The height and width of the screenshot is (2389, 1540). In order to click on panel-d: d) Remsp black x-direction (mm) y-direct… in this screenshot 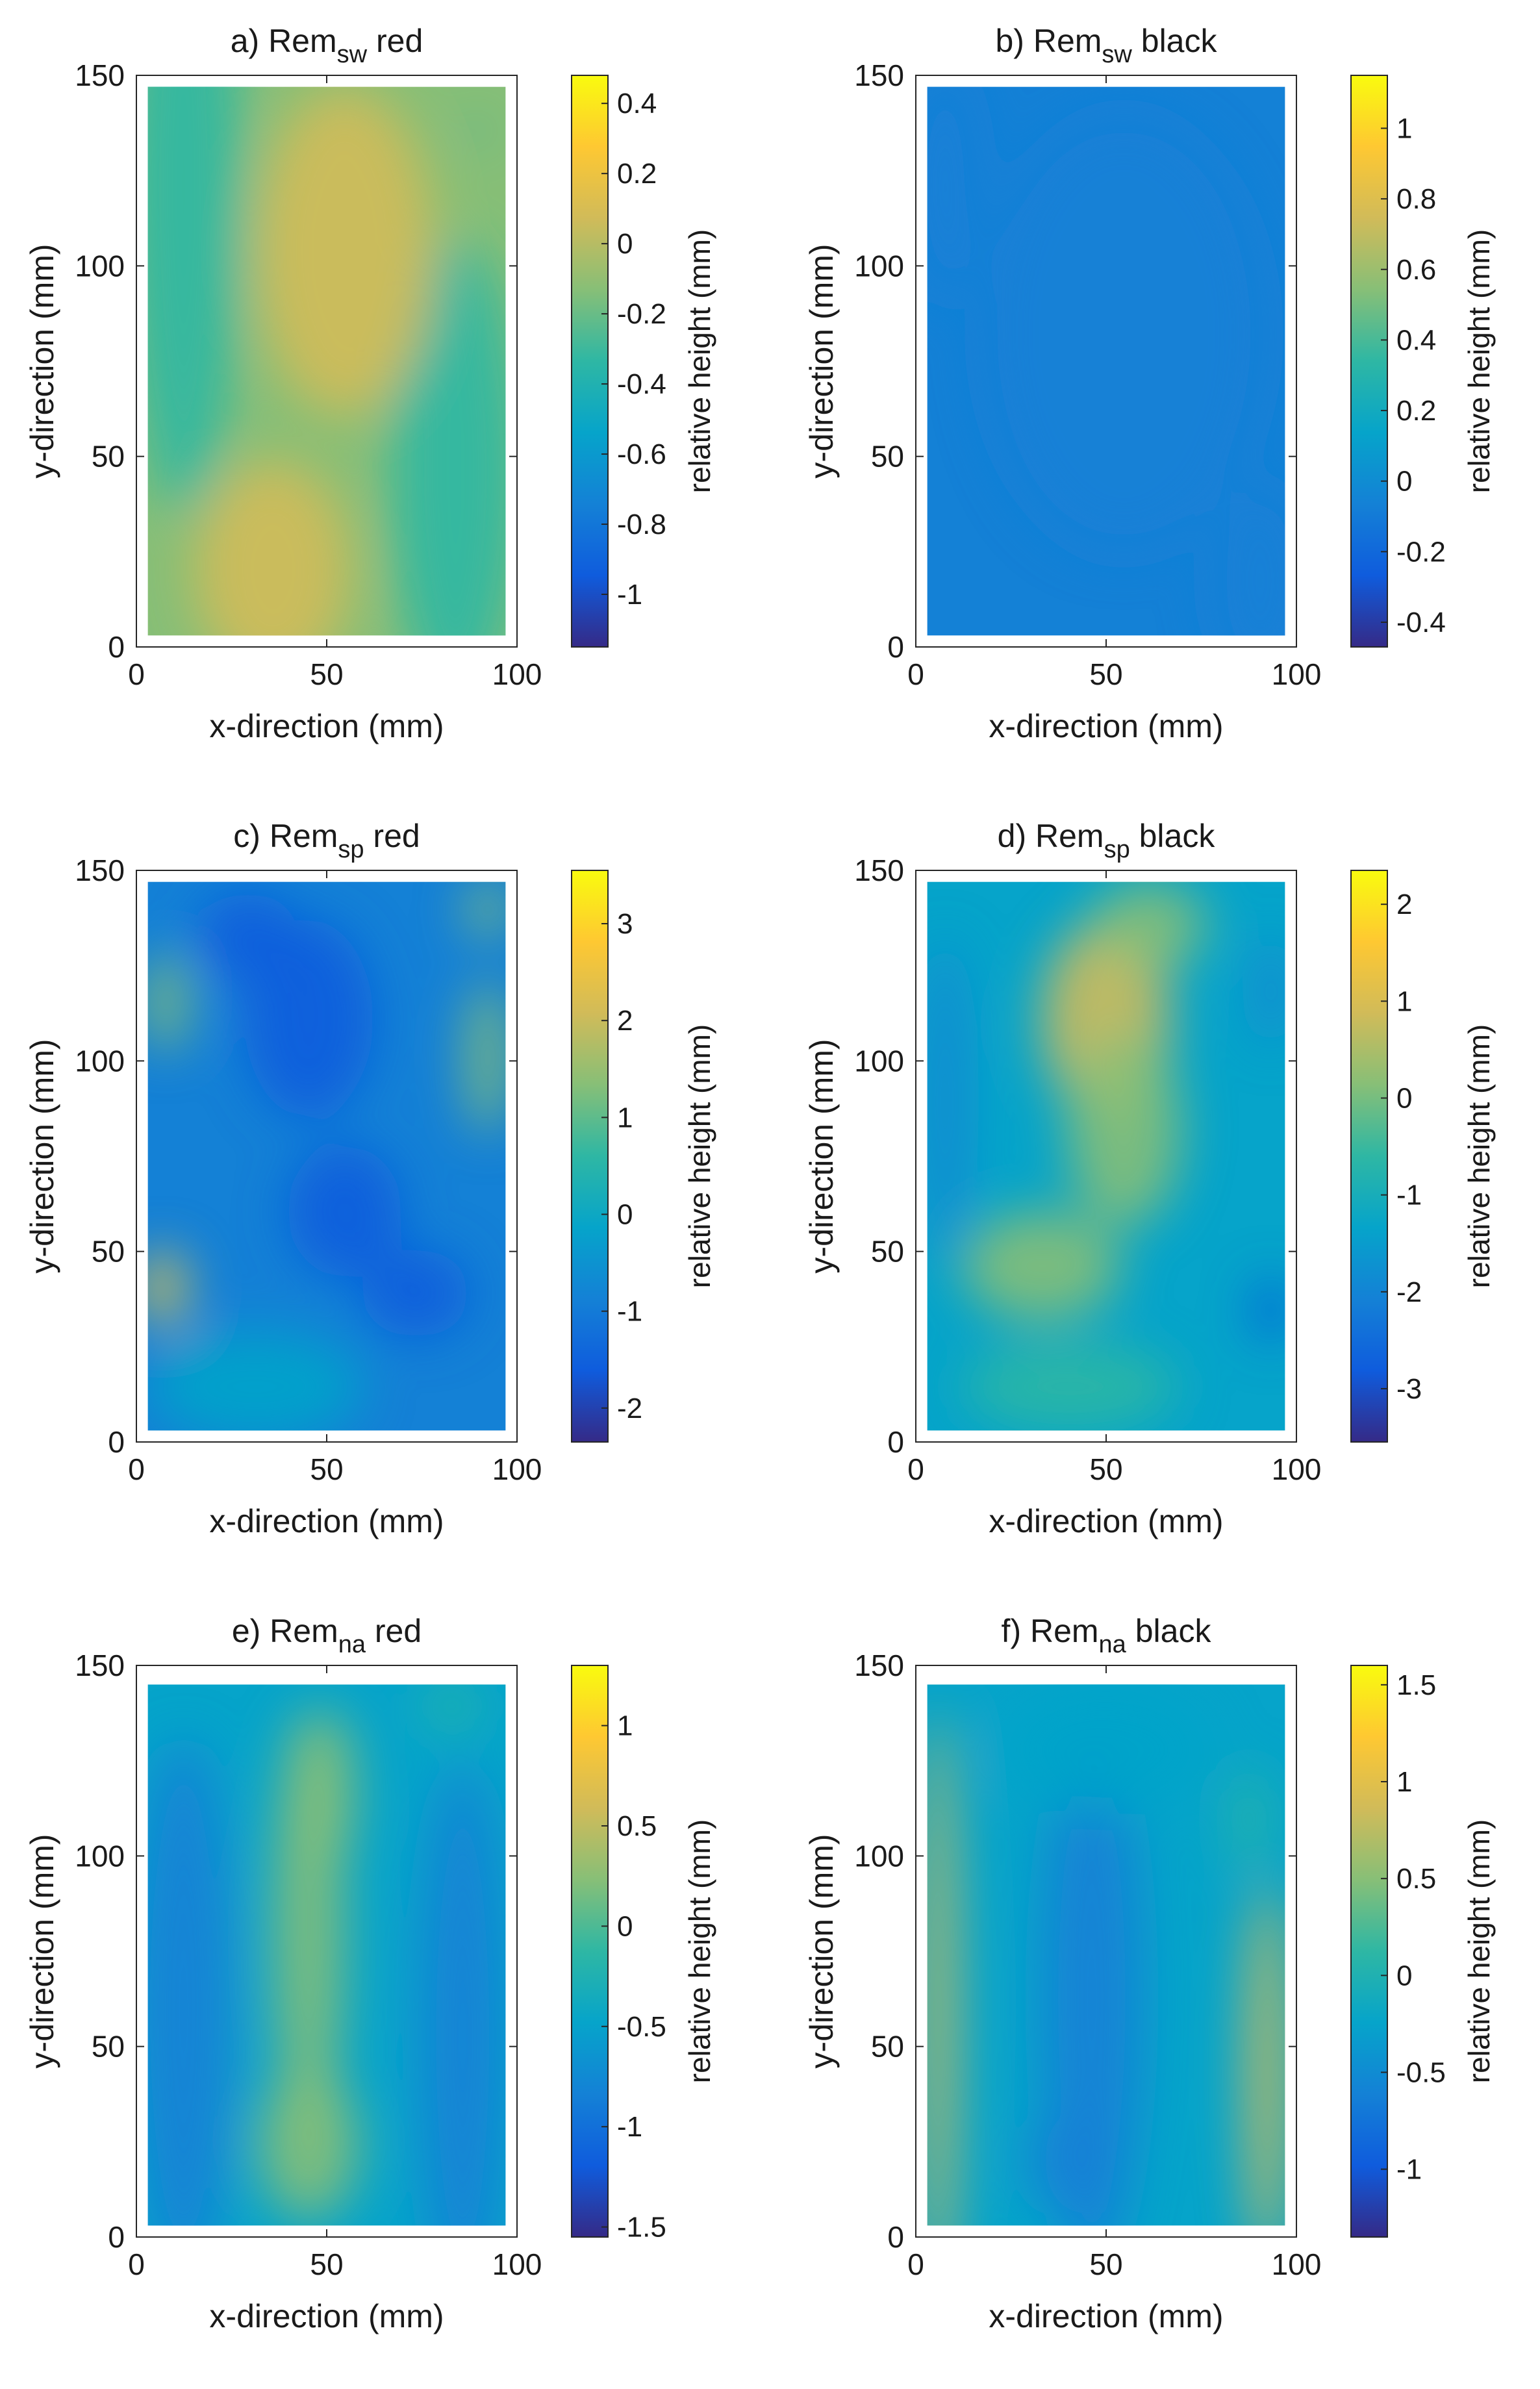, I will do `click(1149, 1178)`.